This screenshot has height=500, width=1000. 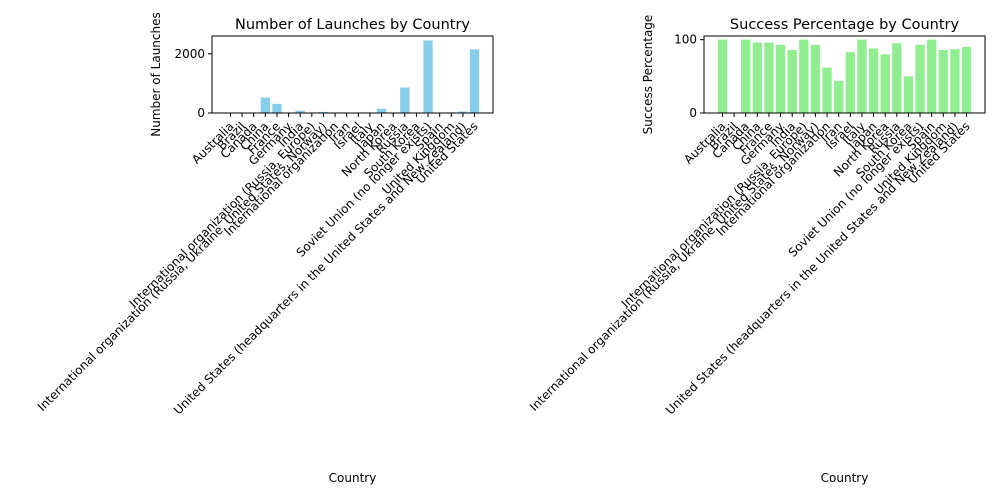 What do you see at coordinates (689, 76) in the screenshot?
I see `success-chart-y-ticks: 0 100` at bounding box center [689, 76].